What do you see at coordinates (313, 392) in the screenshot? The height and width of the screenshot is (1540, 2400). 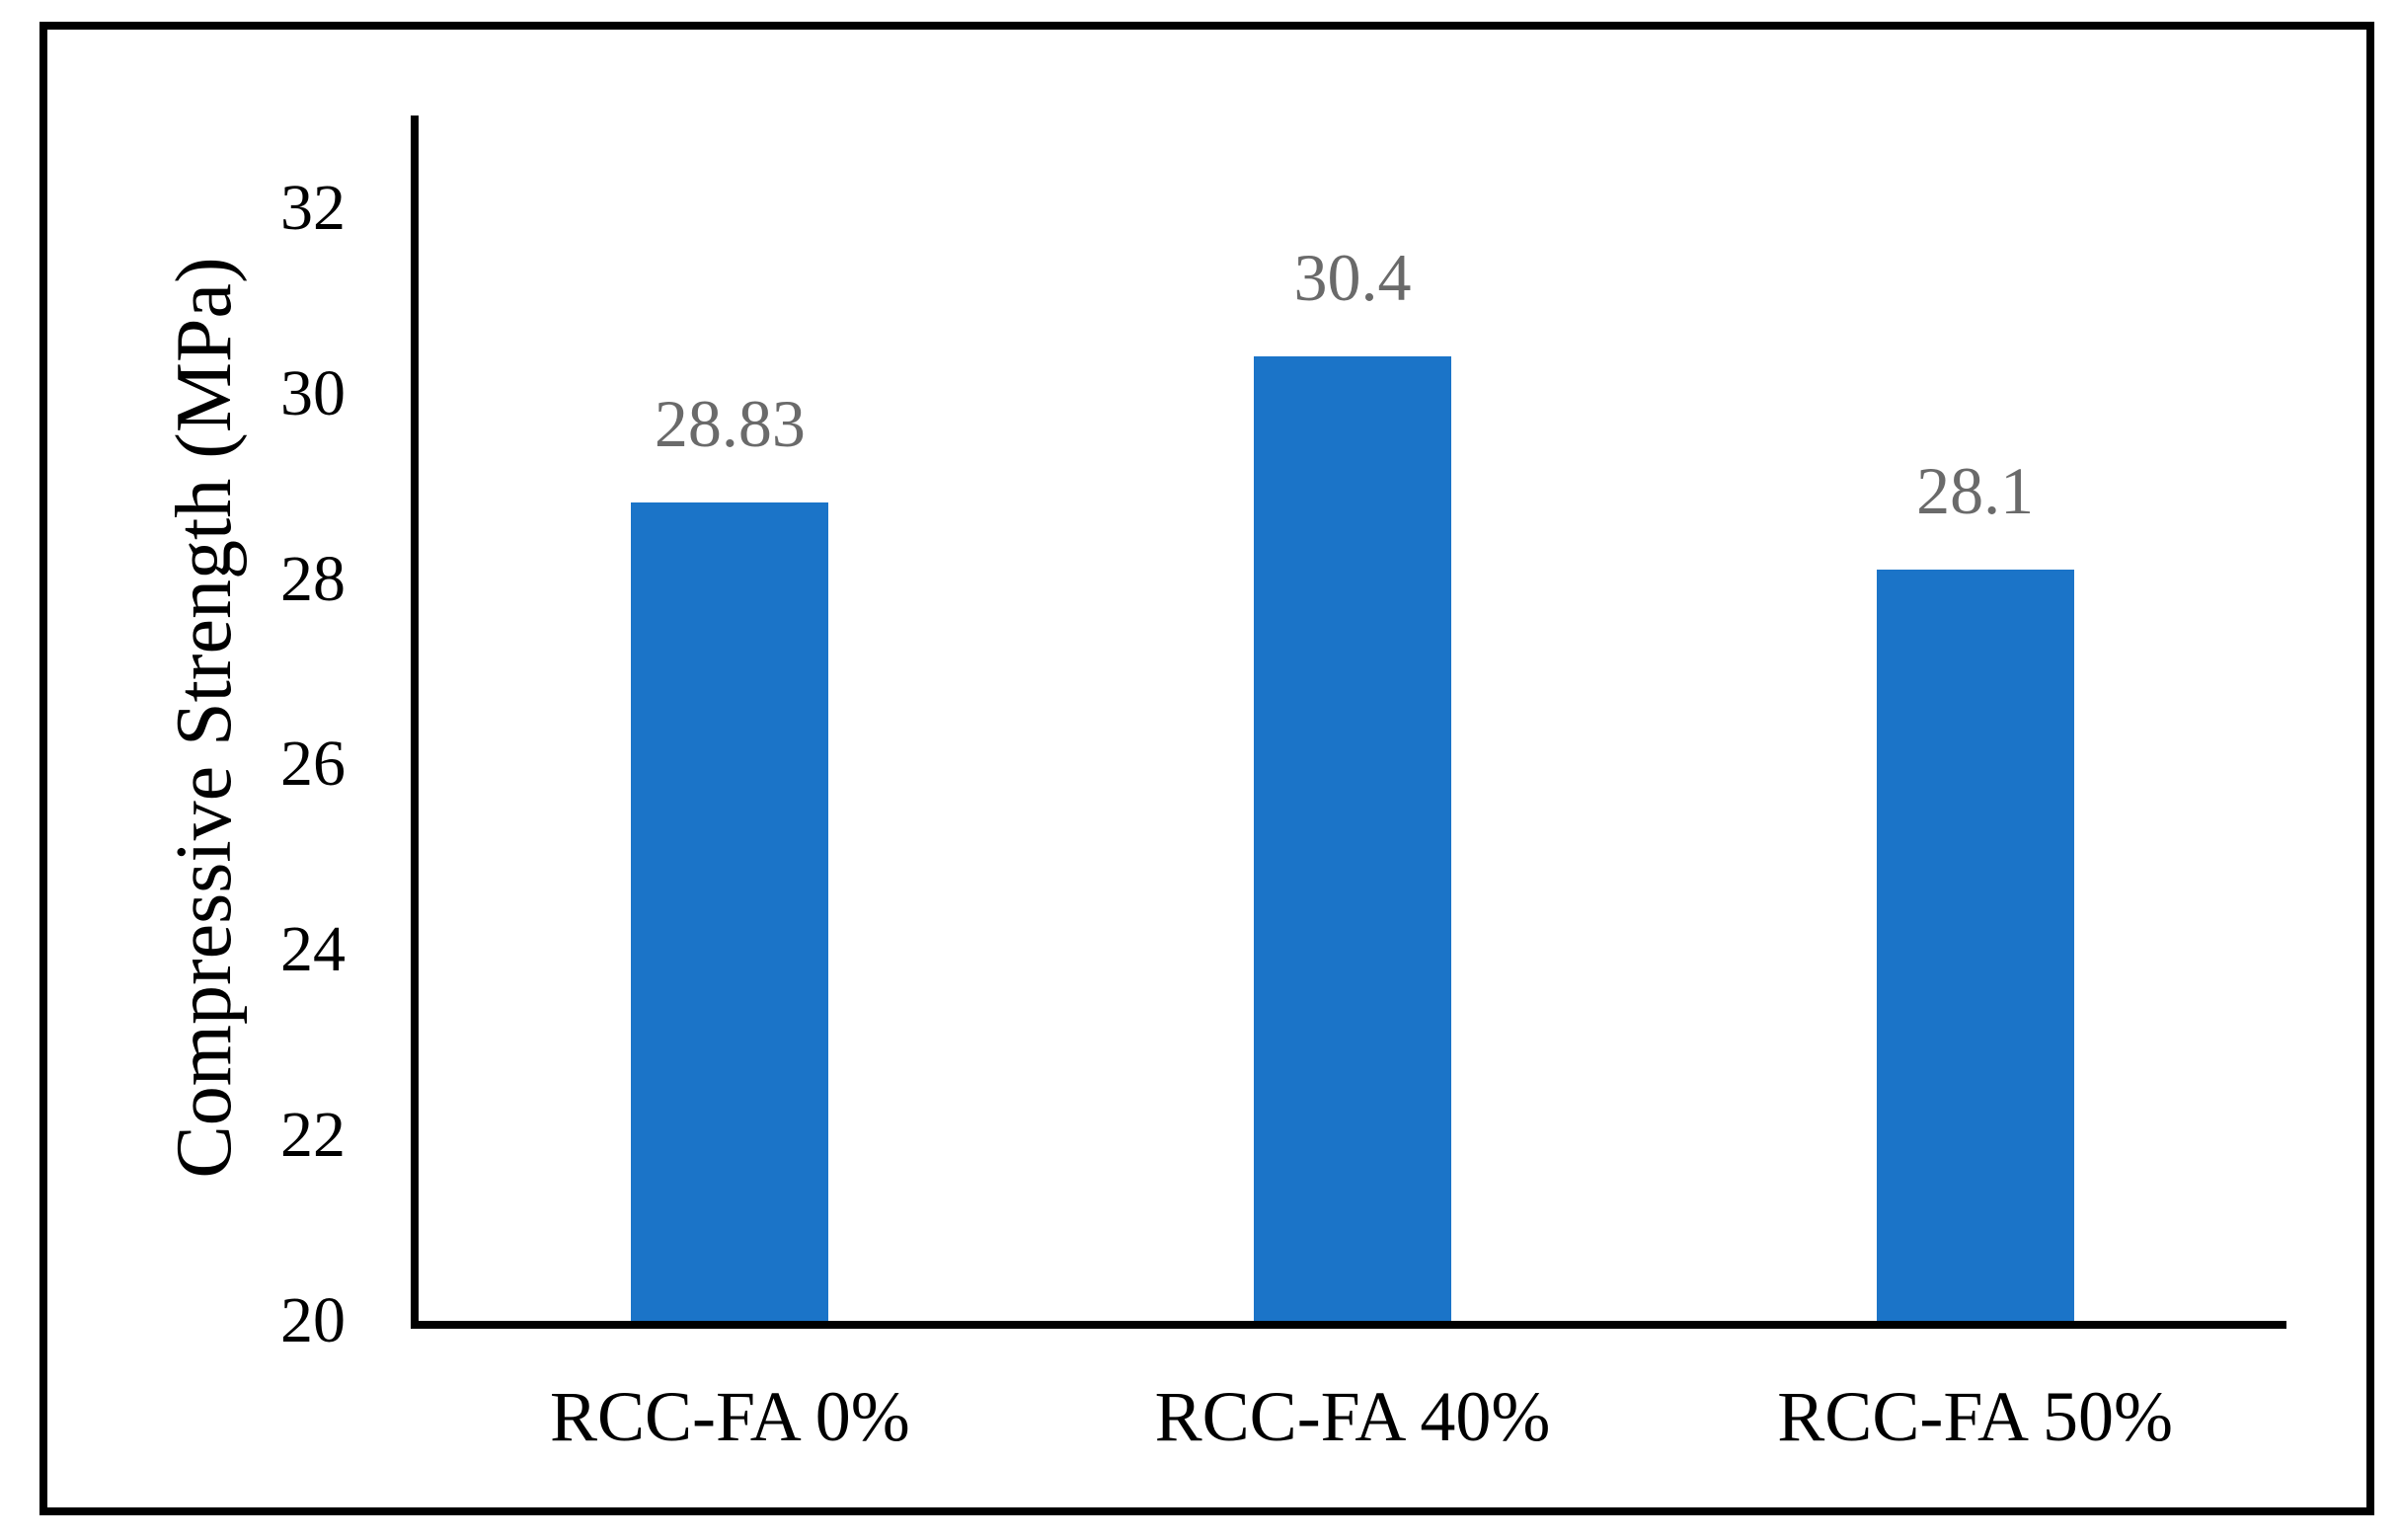 I see `y-tick-label: 30` at bounding box center [313, 392].